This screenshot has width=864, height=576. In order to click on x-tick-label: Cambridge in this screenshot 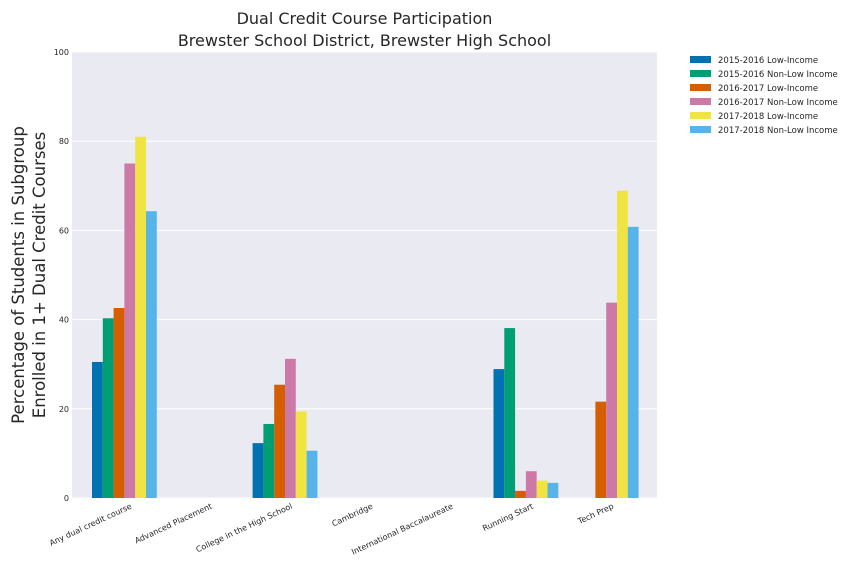, I will do `click(353, 515)`.